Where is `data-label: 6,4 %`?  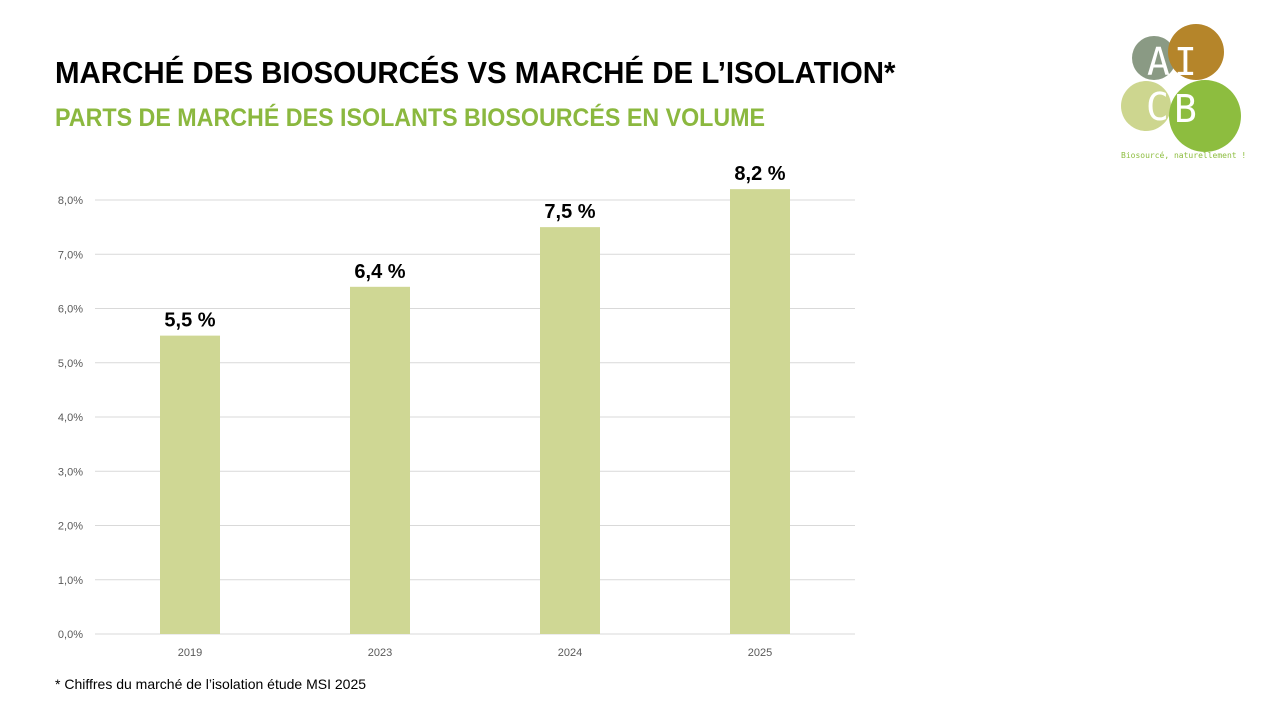
data-label: 6,4 % is located at coordinates (379, 272).